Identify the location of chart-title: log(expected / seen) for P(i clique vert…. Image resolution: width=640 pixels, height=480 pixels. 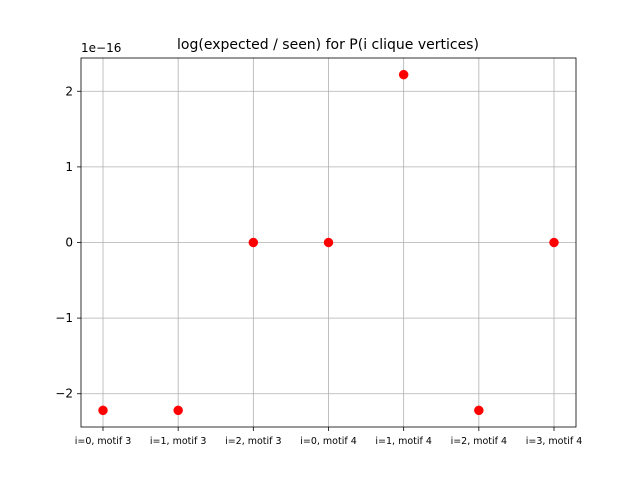
(328, 45).